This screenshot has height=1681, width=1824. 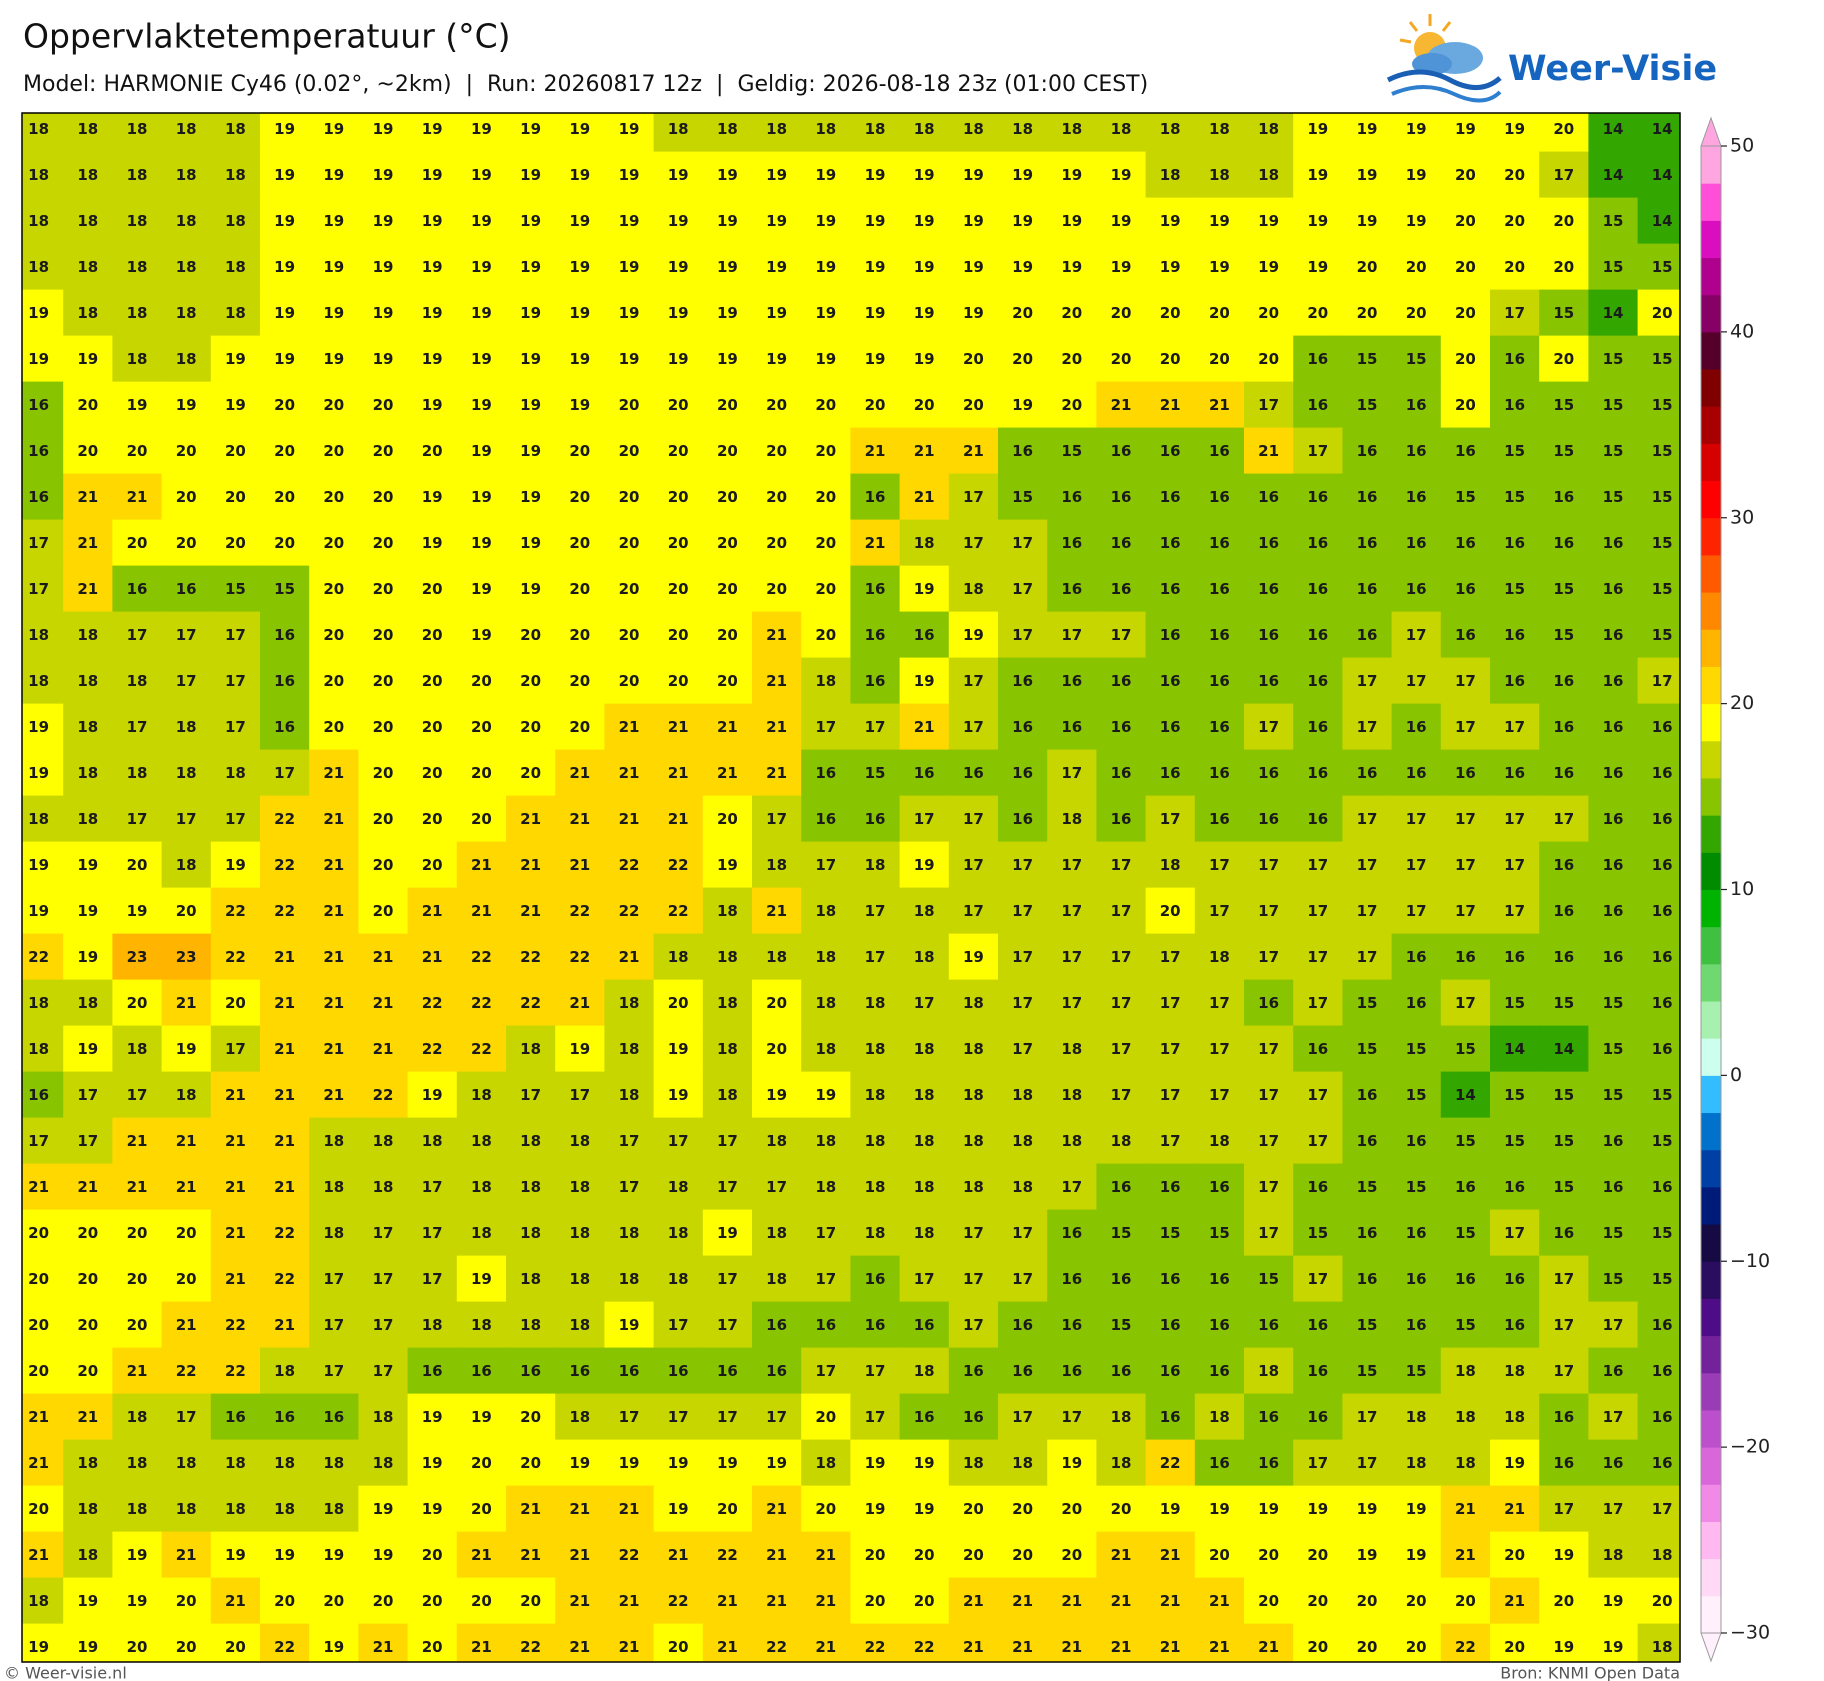 I want to click on colorbar-extend-top, so click(x=1711, y=131).